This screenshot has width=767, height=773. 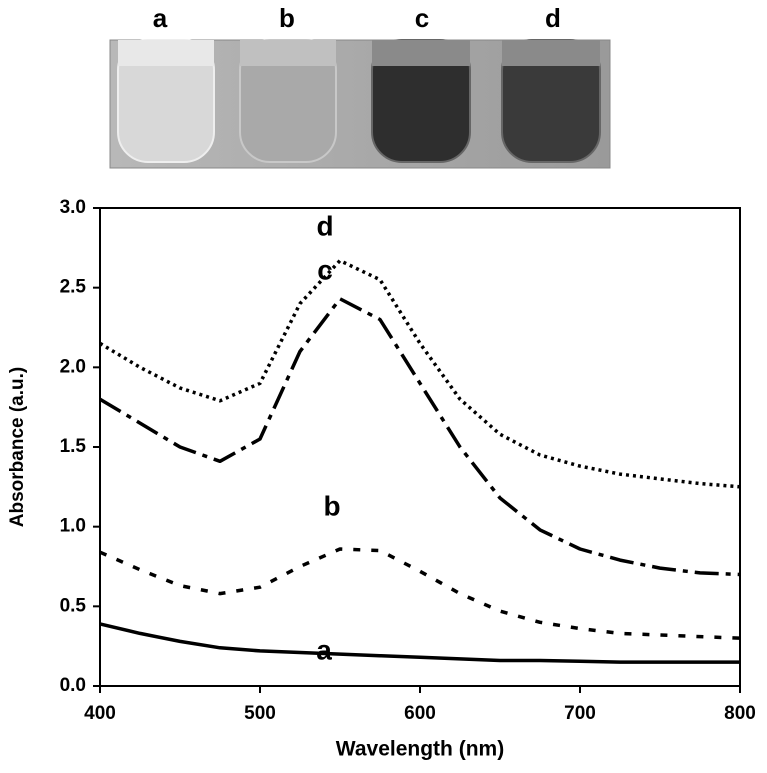 I want to click on photo-label: c, so click(x=422, y=18).